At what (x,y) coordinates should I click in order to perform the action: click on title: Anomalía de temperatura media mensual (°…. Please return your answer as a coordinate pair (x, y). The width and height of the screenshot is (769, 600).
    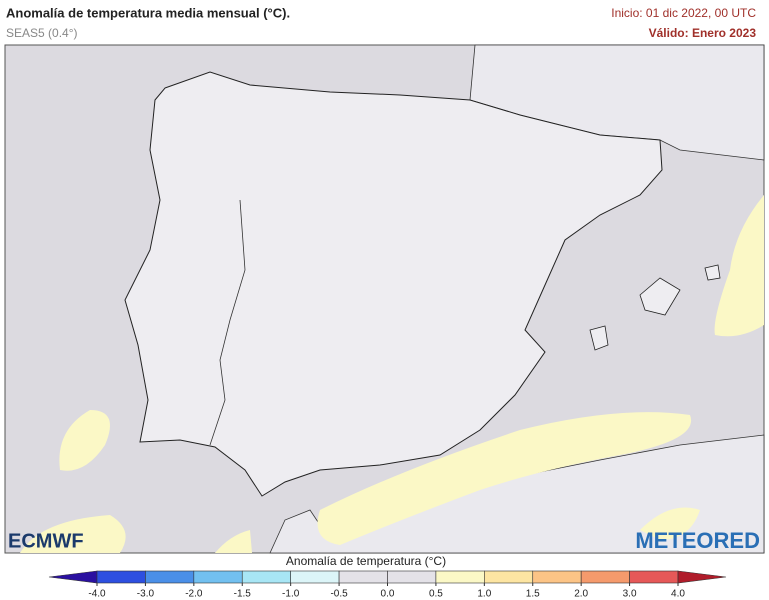
    Looking at the image, I should click on (148, 12).